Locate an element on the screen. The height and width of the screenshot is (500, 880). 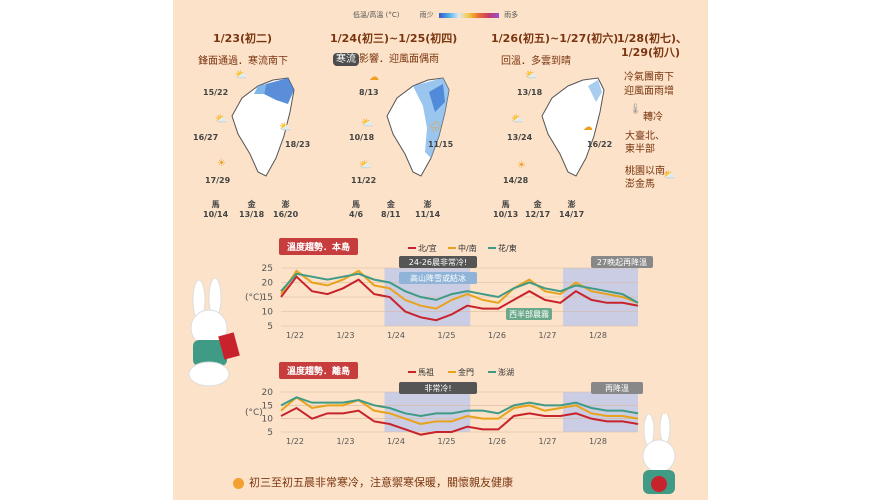
y-axis-label: (°C) is located at coordinates (254, 298).